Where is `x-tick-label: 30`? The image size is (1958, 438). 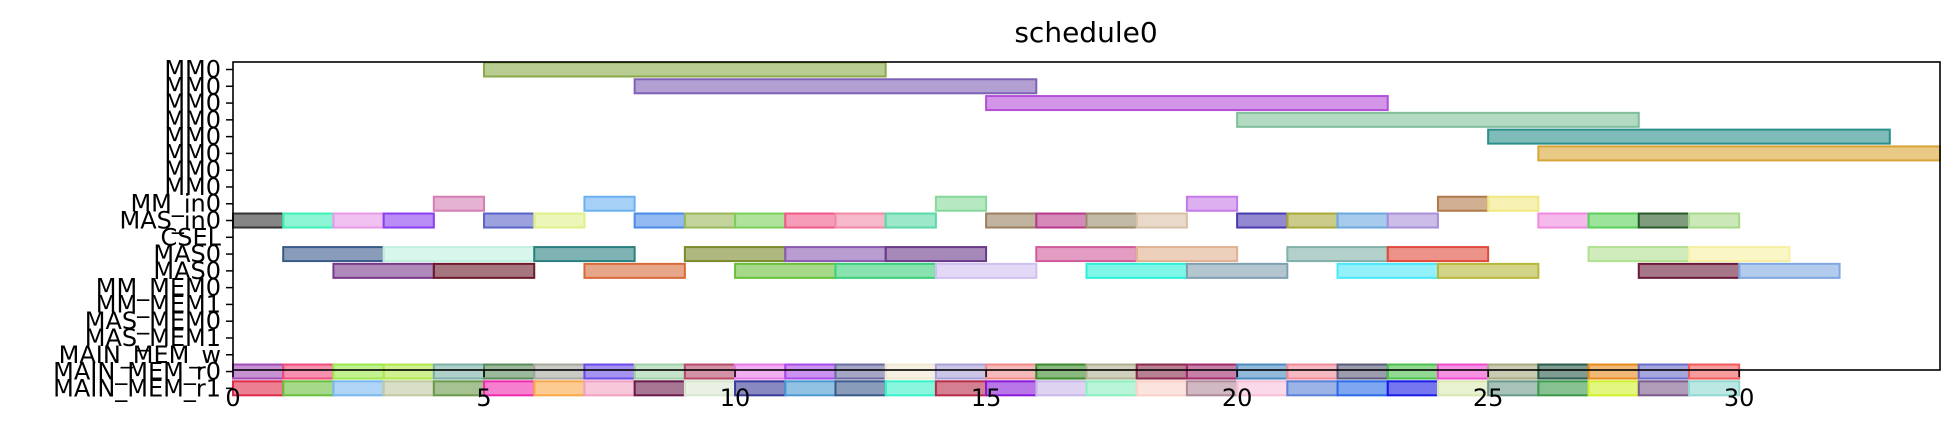 x-tick-label: 30 is located at coordinates (1739, 398).